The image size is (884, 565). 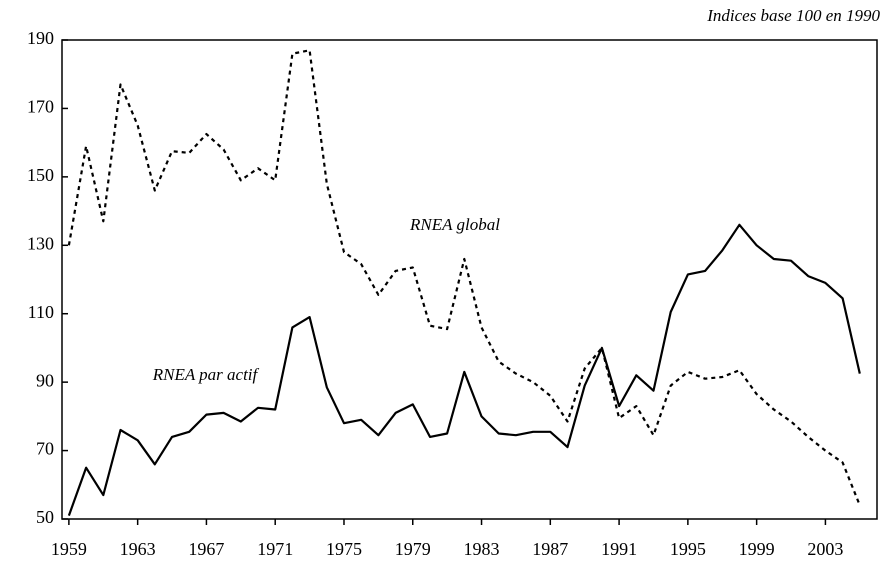 I want to click on x-tick-label: 1975, so click(x=344, y=549).